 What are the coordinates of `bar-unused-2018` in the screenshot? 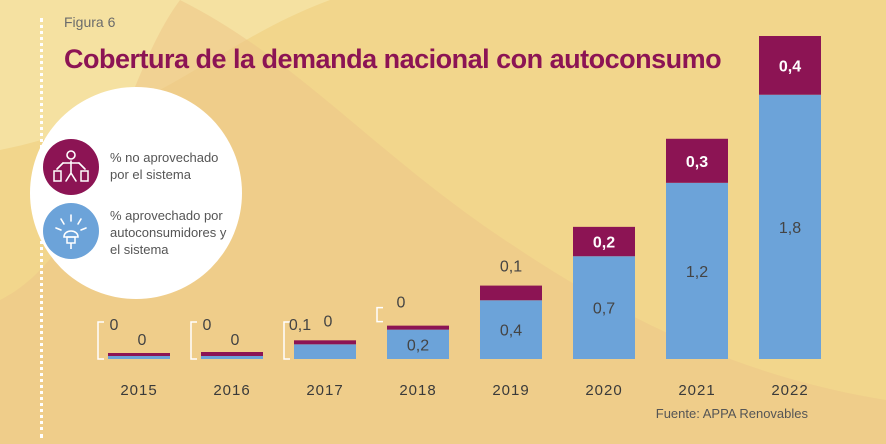 It's located at (418, 327).